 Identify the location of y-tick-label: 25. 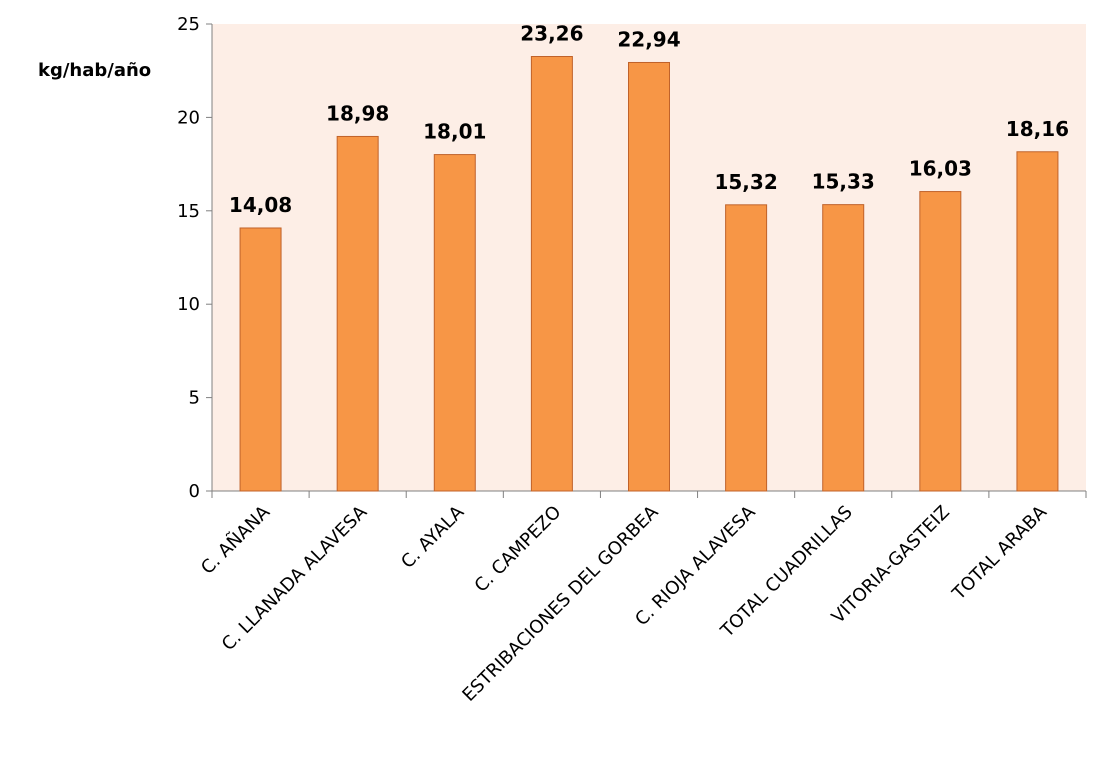
(188, 24).